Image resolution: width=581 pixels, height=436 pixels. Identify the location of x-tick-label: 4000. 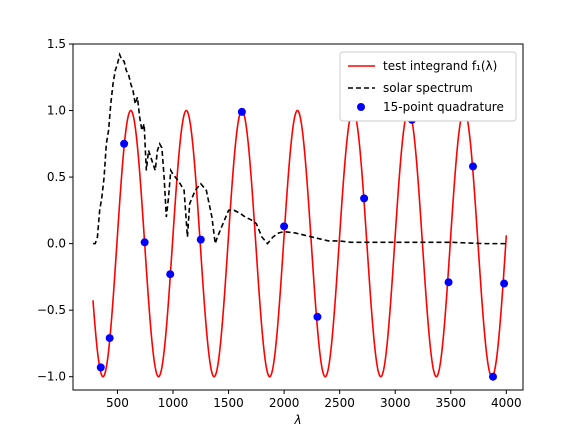
(506, 403).